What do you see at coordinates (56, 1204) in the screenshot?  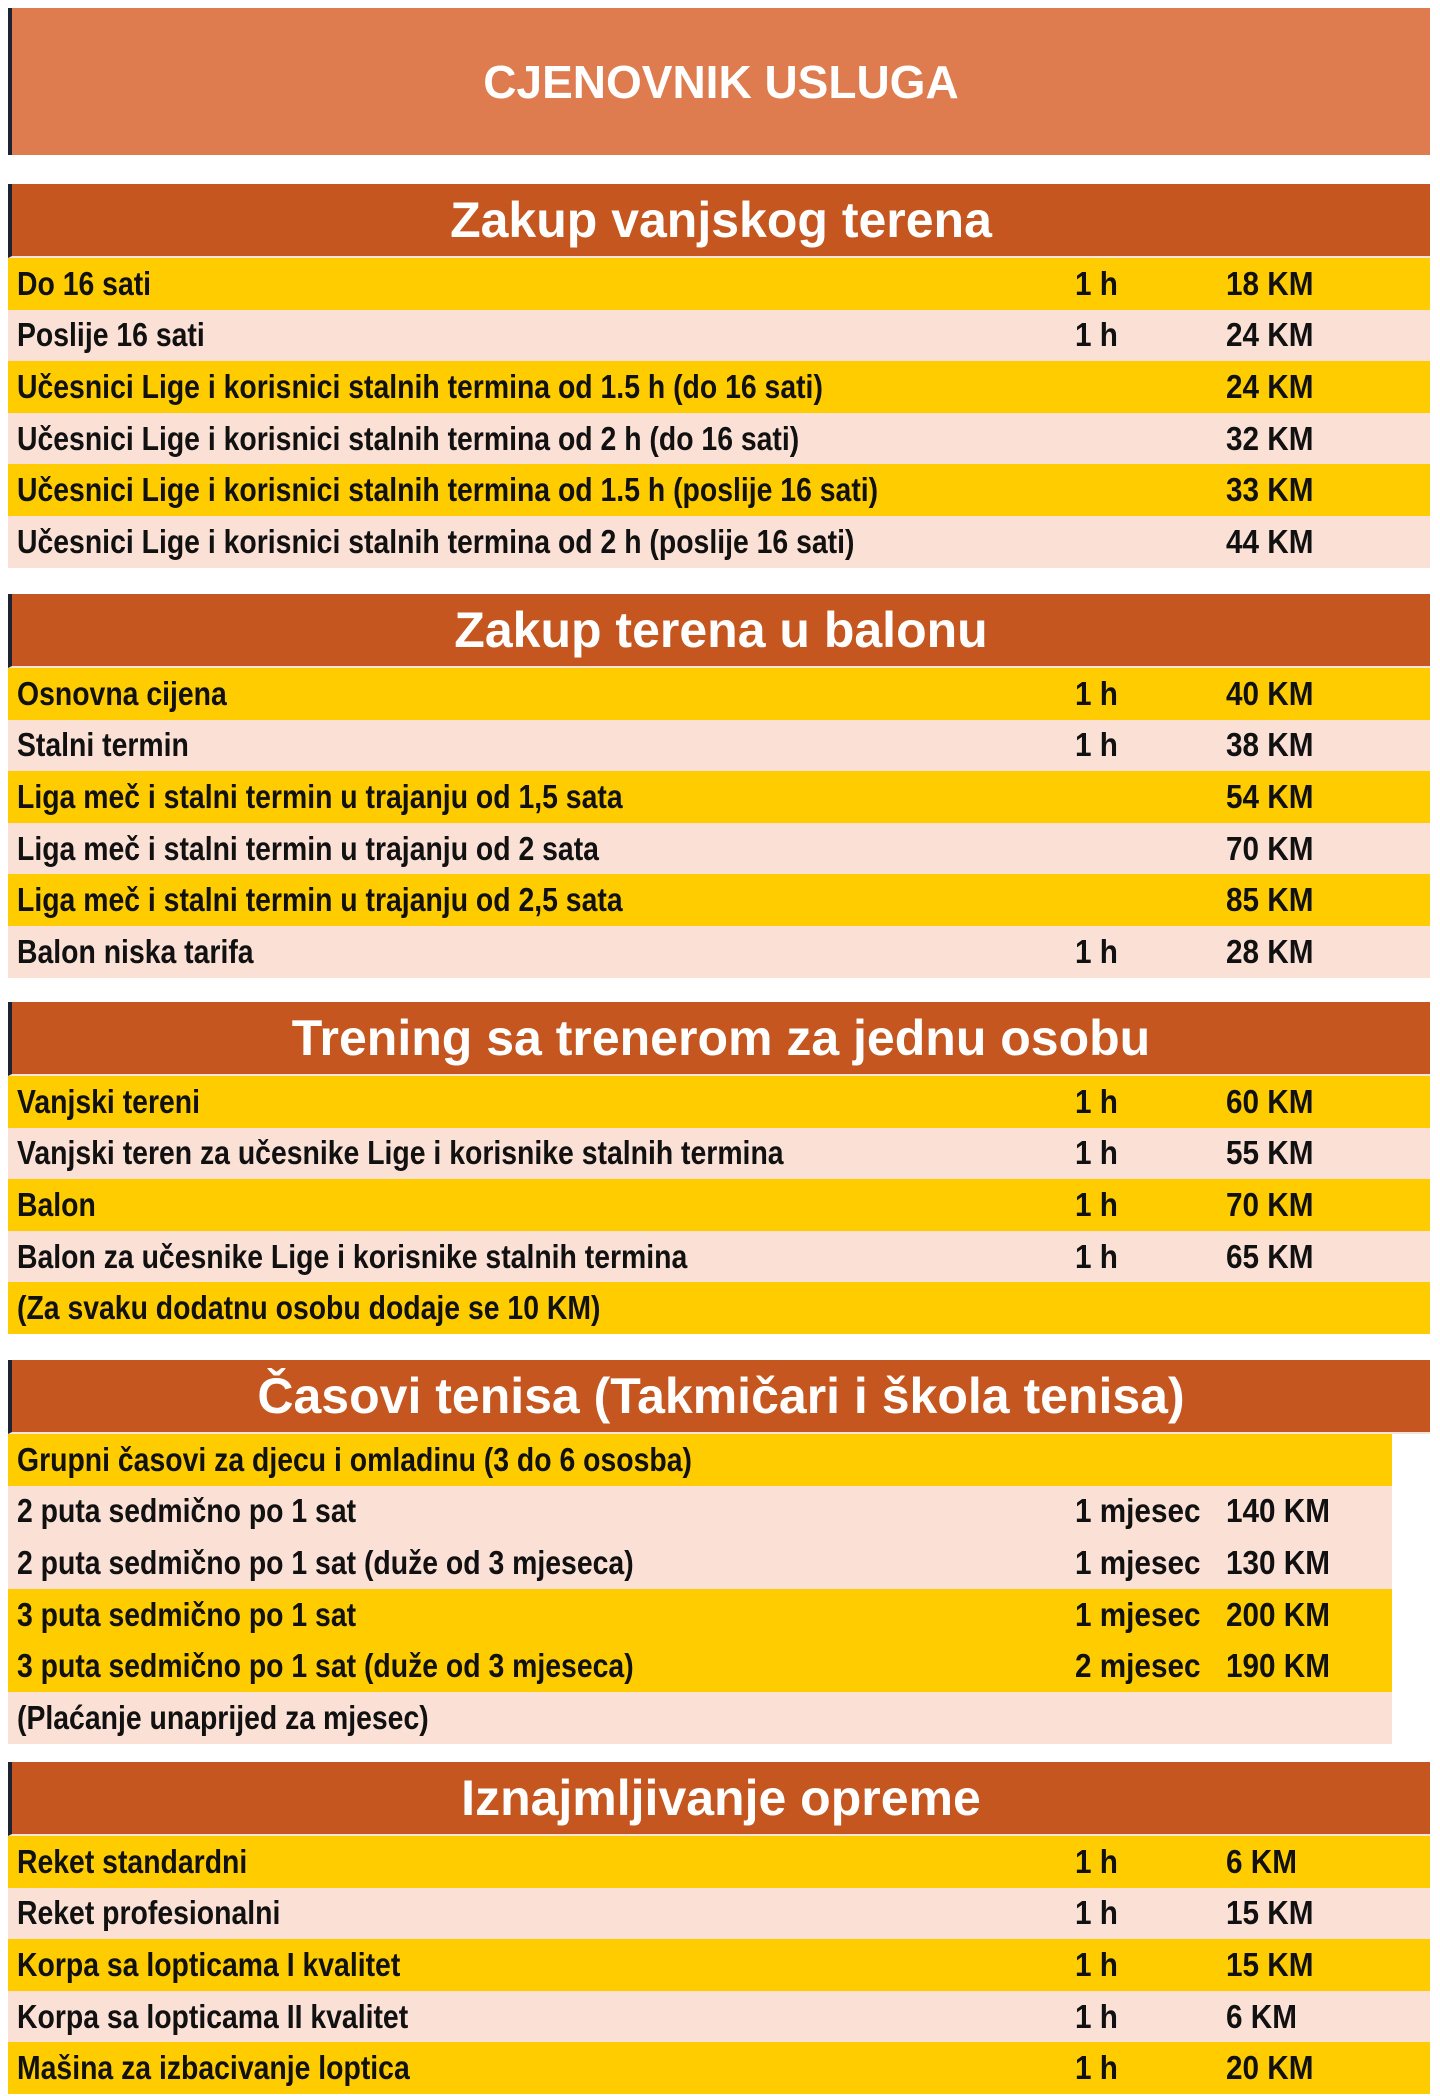 I see `service-label: Balon` at bounding box center [56, 1204].